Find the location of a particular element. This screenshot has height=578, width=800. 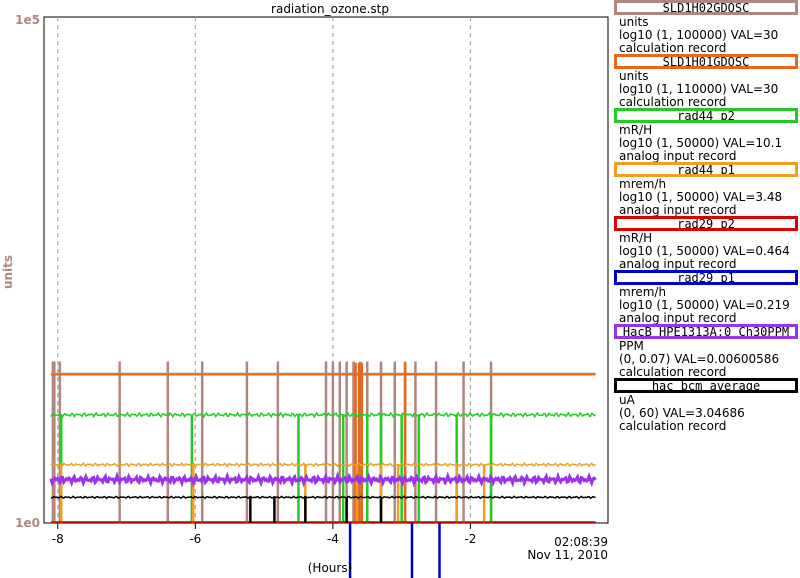

legend-scale: log10 (1, 50000) VAL=3.48 is located at coordinates (701, 197).